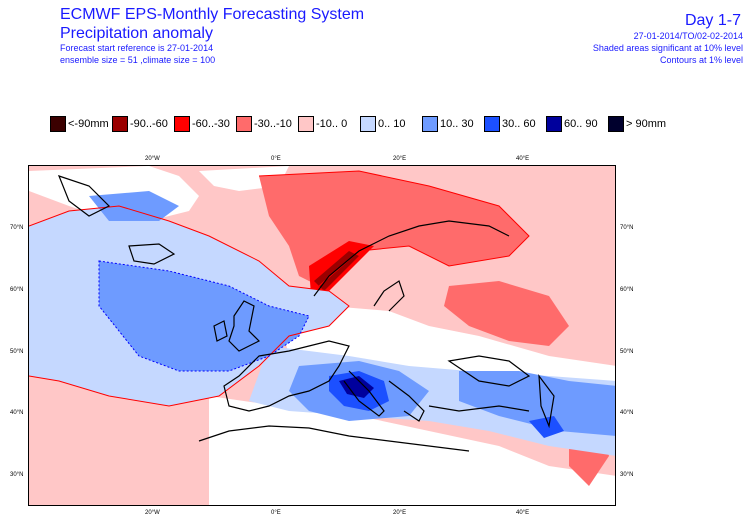  What do you see at coordinates (211, 124) in the screenshot?
I see `legend-label: -60..-30` at bounding box center [211, 124].